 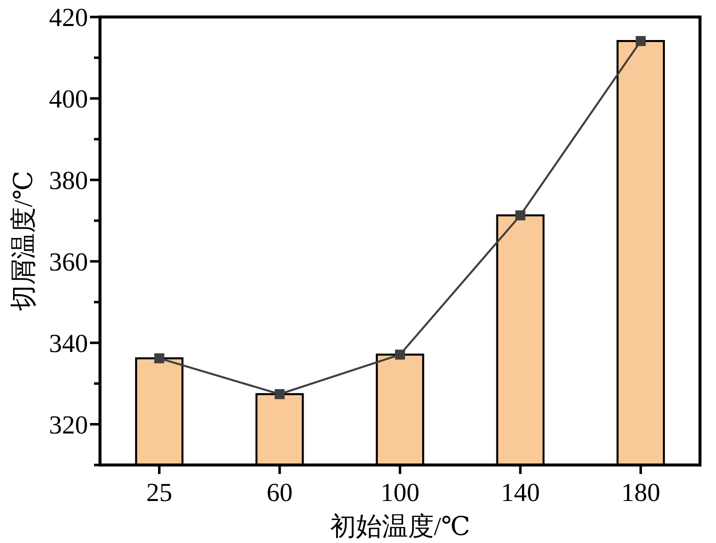 What do you see at coordinates (159, 492) in the screenshot?
I see `x-tick-label: 25` at bounding box center [159, 492].